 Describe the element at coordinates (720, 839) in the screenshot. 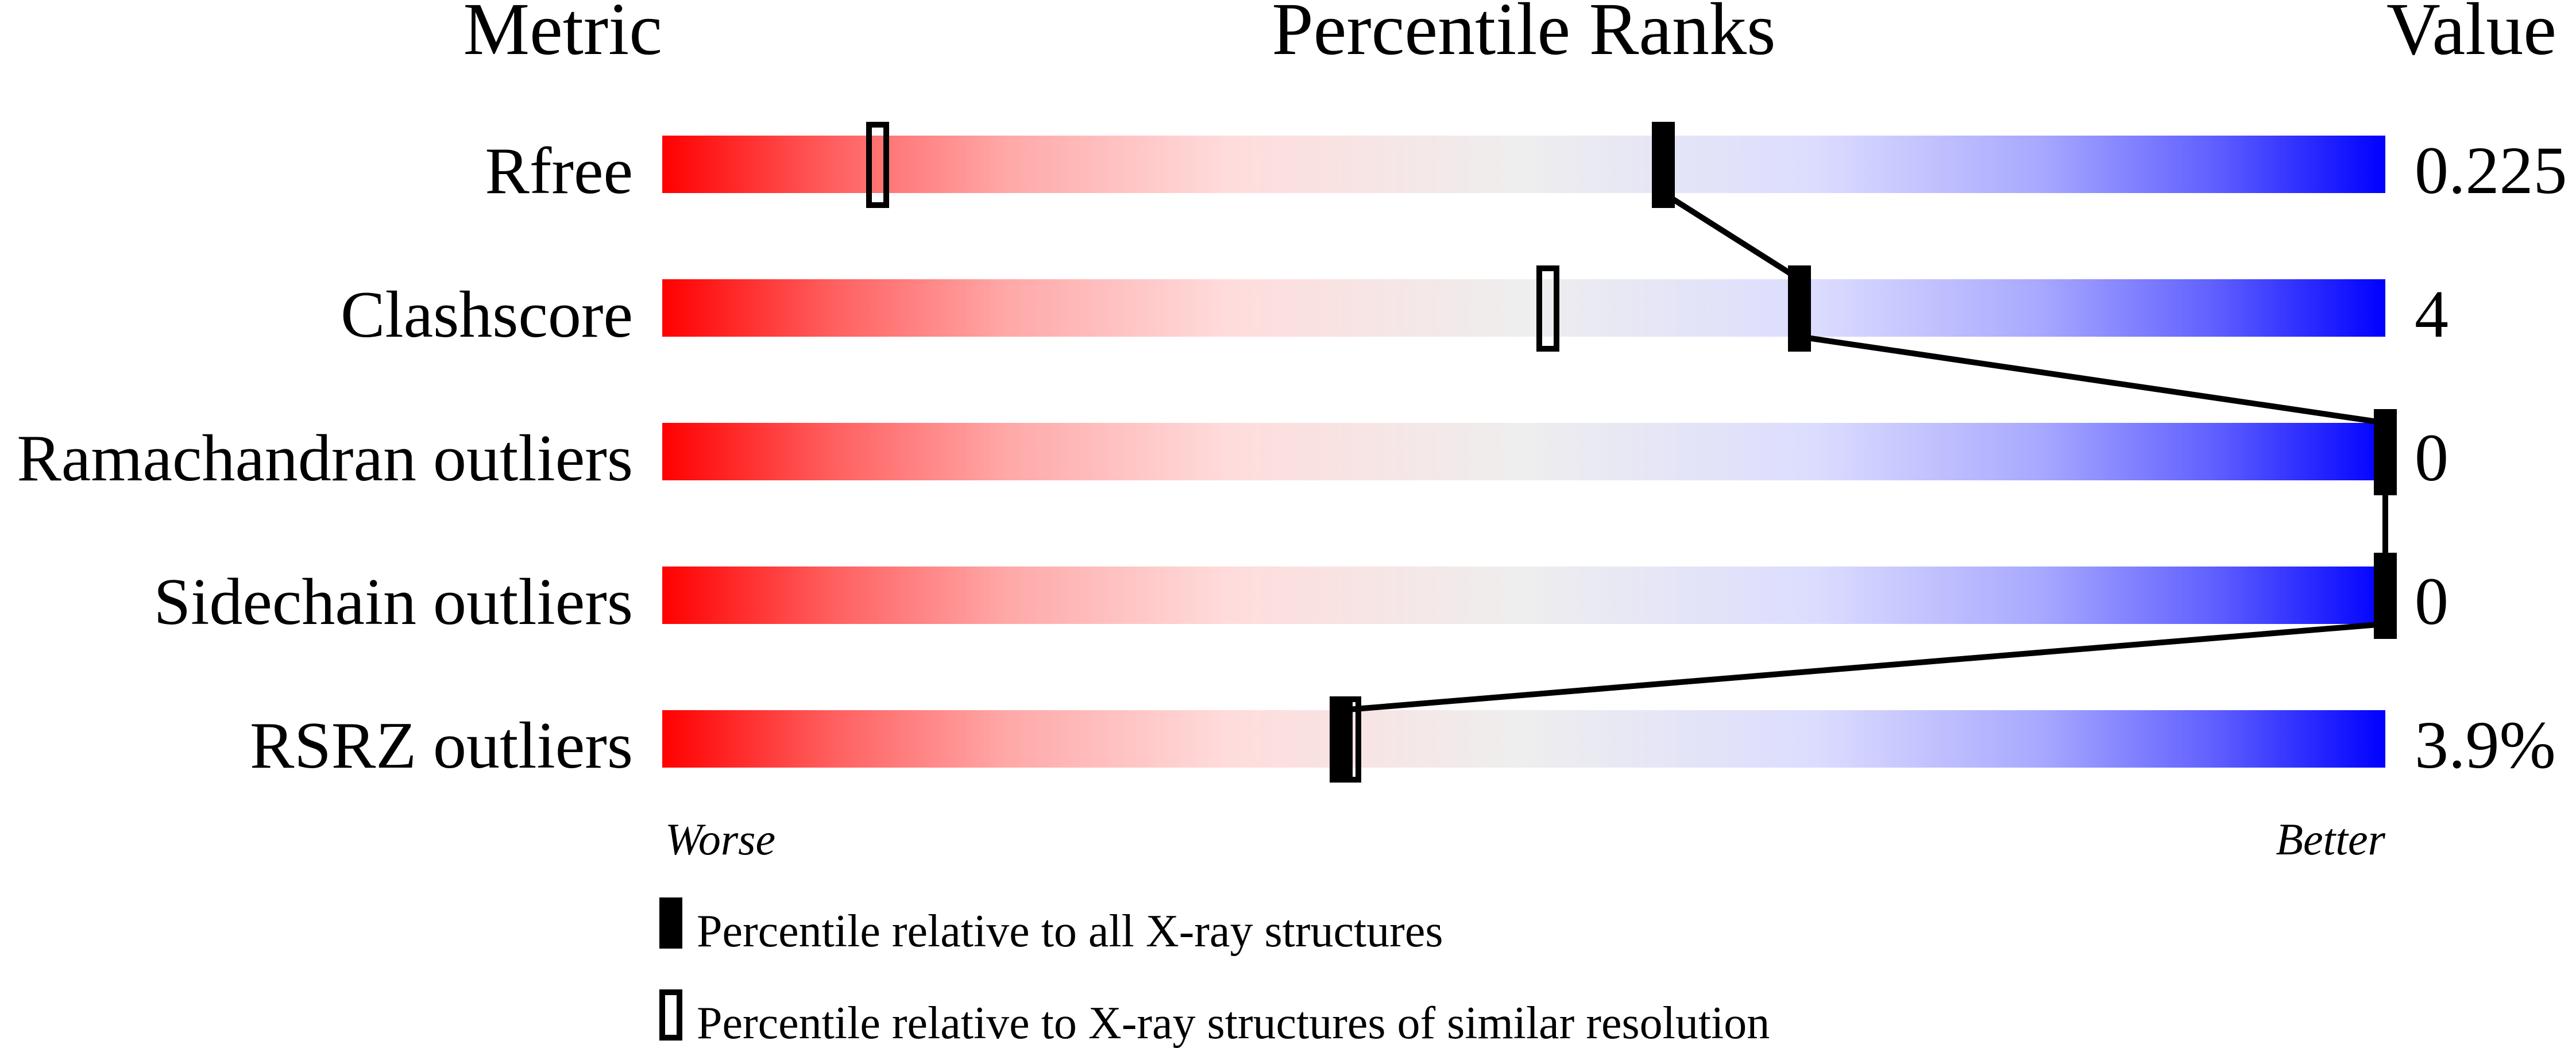

I see `worse-label: Worse` at that location.